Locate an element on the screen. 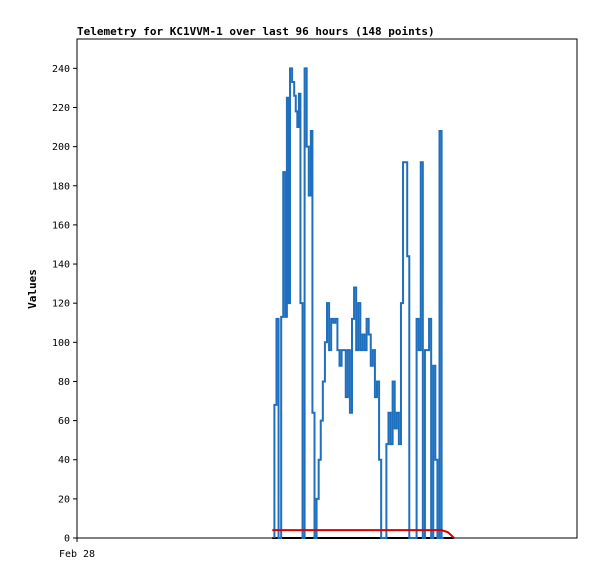 The image size is (597, 579). y-tick-label: 160 is located at coordinates (61, 225).